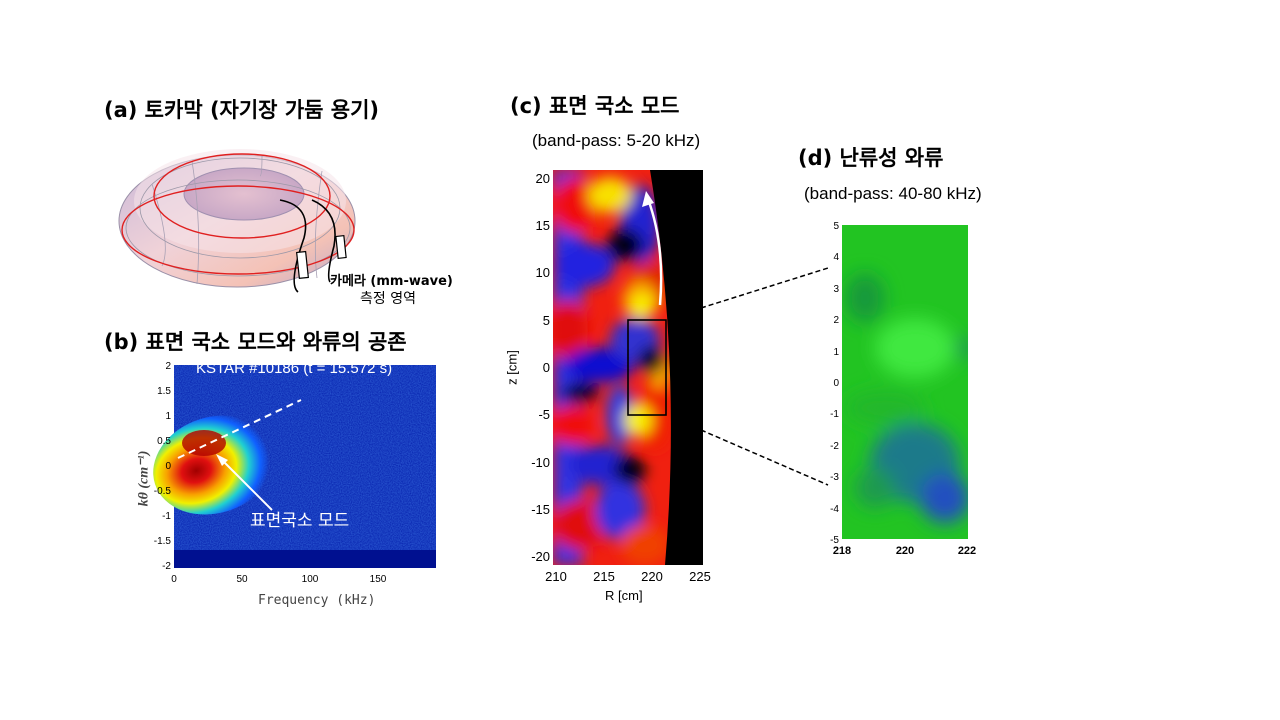  What do you see at coordinates (905, 551) in the screenshot?
I see `d-x-tick: 220` at bounding box center [905, 551].